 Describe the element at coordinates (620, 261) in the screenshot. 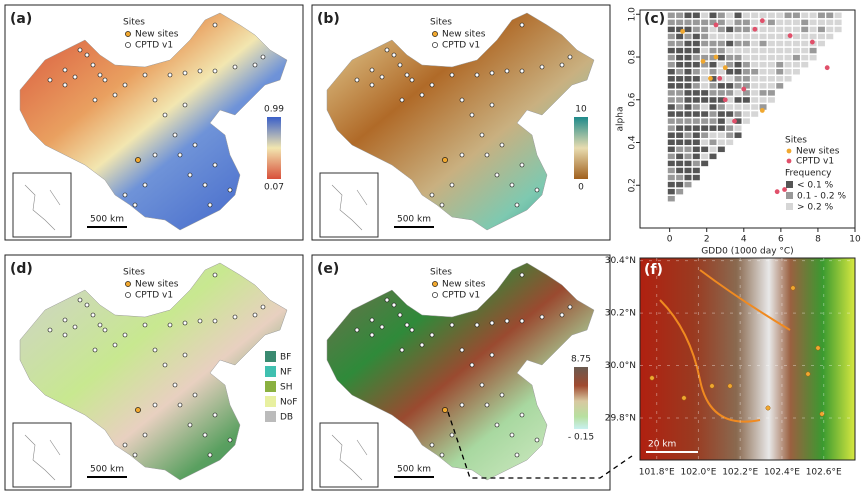

I see `lat-tick-label: 30.4°N` at that location.